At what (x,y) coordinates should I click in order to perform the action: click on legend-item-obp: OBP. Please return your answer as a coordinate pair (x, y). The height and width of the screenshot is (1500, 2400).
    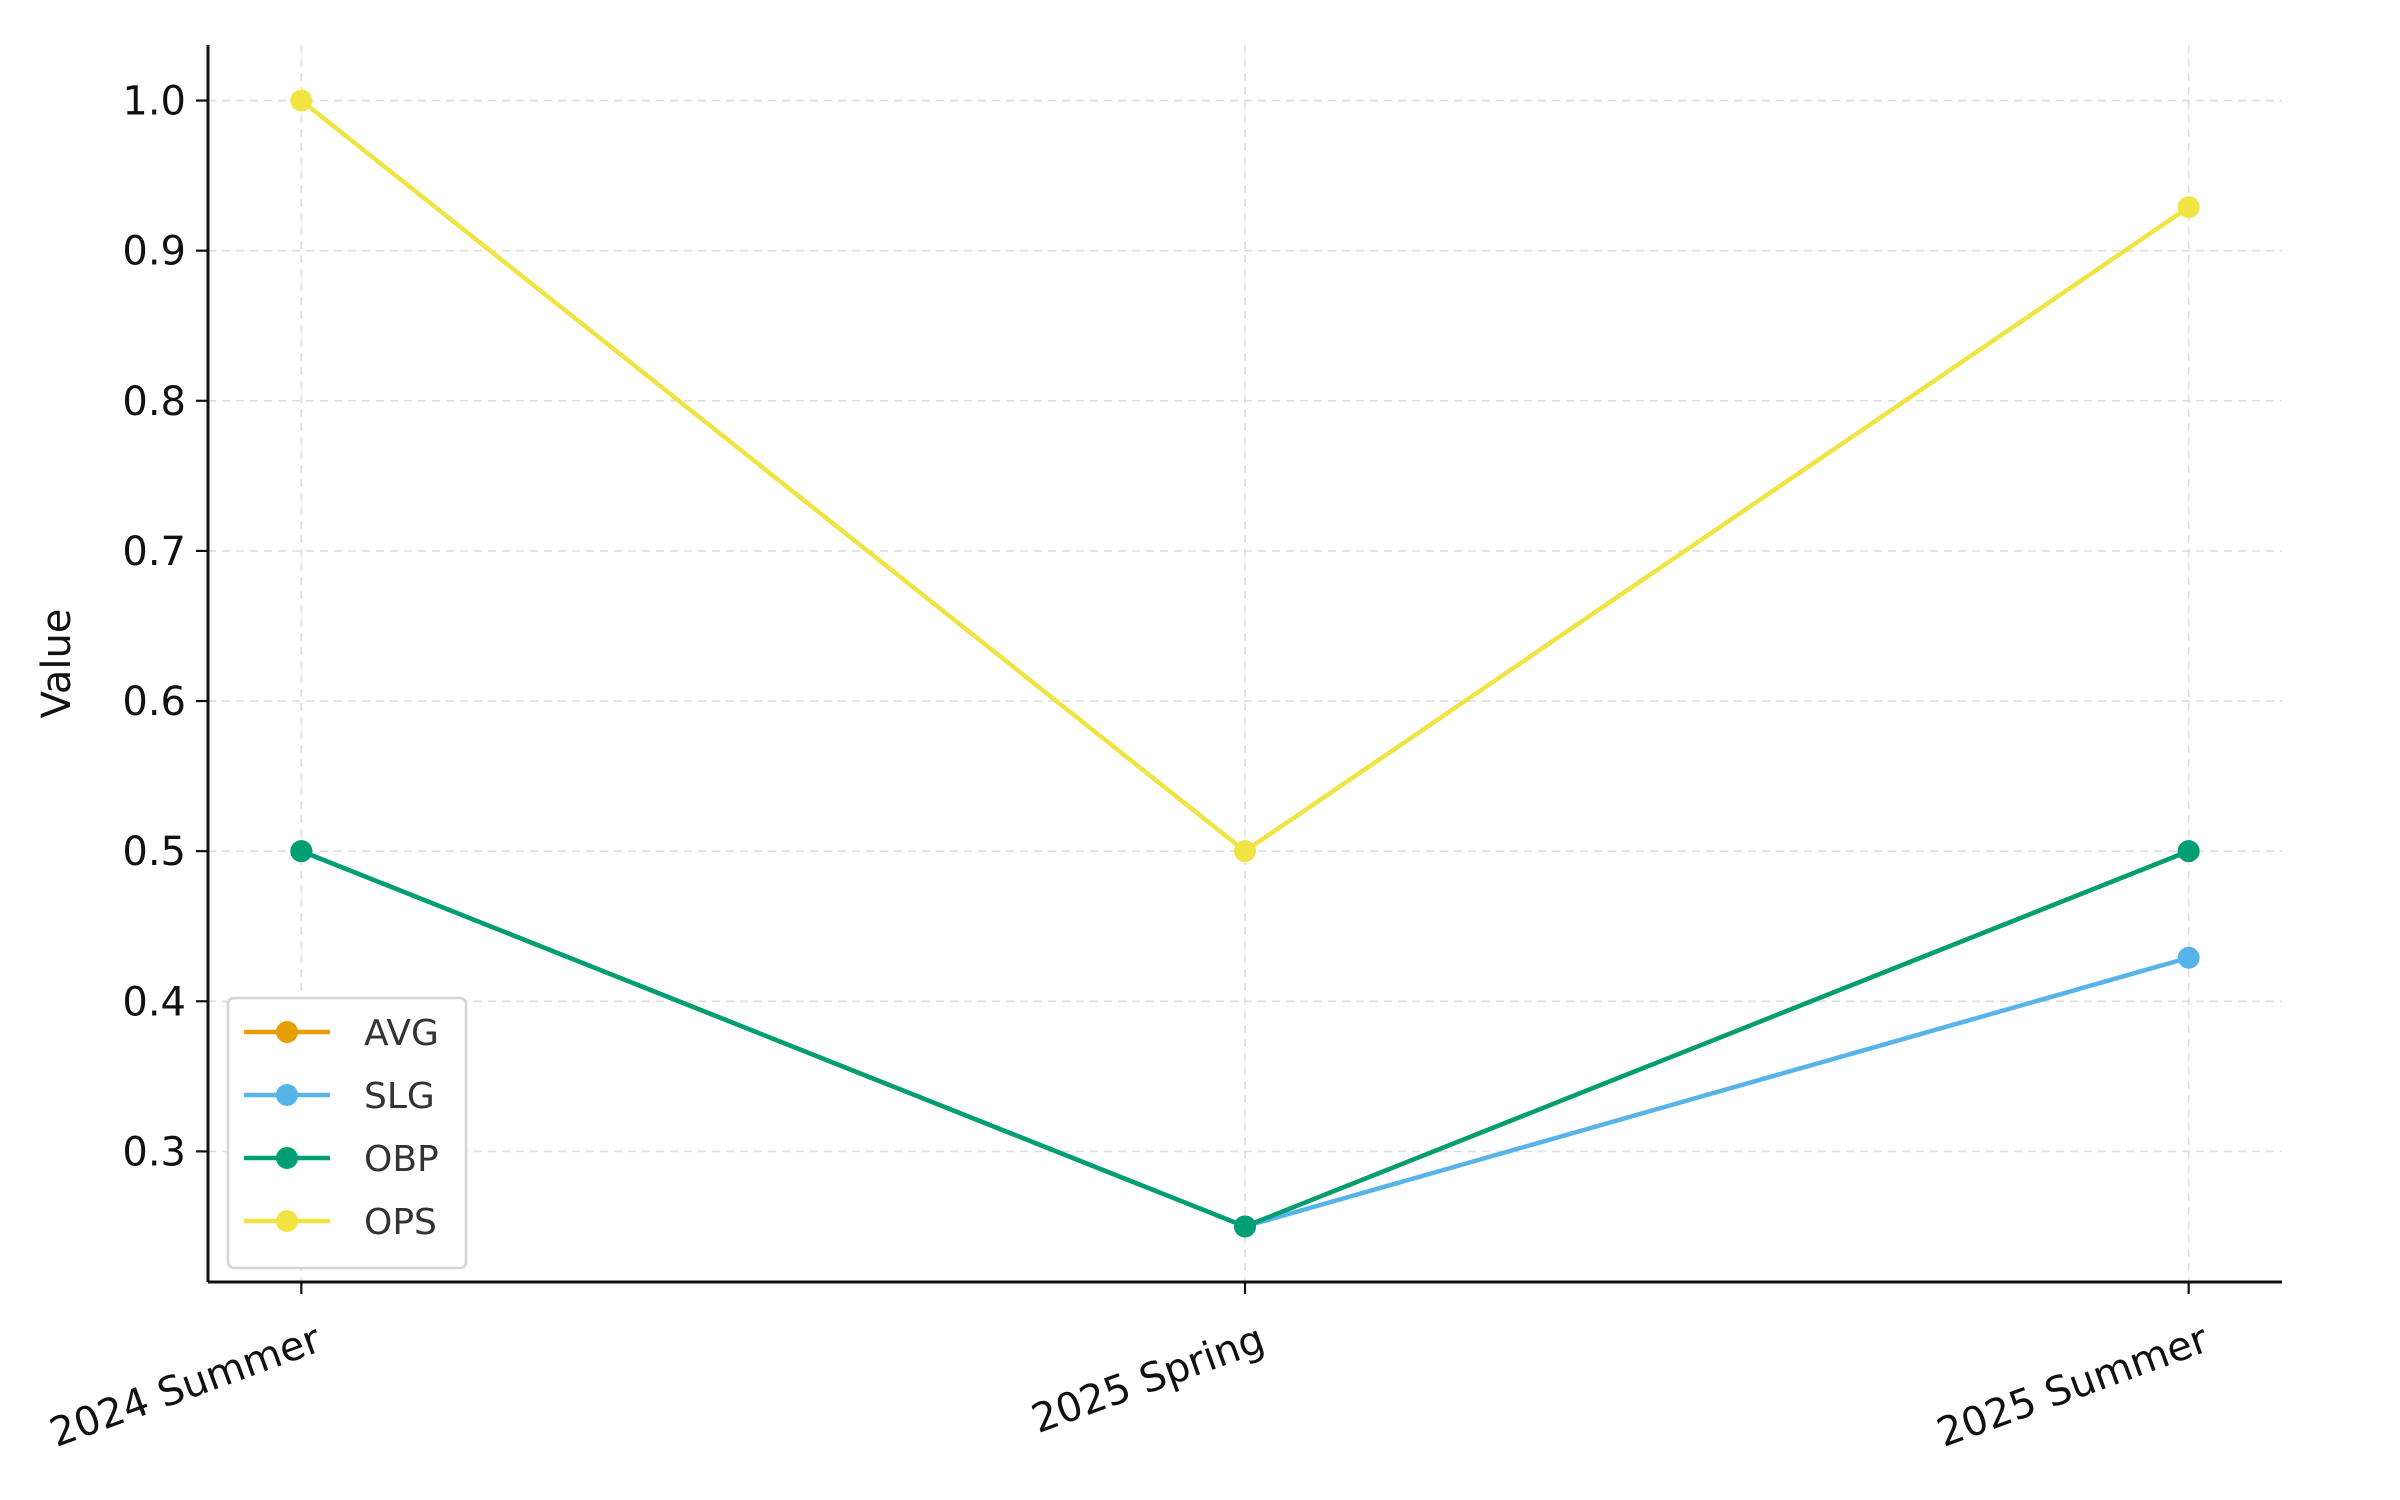
    Looking at the image, I should click on (341, 1159).